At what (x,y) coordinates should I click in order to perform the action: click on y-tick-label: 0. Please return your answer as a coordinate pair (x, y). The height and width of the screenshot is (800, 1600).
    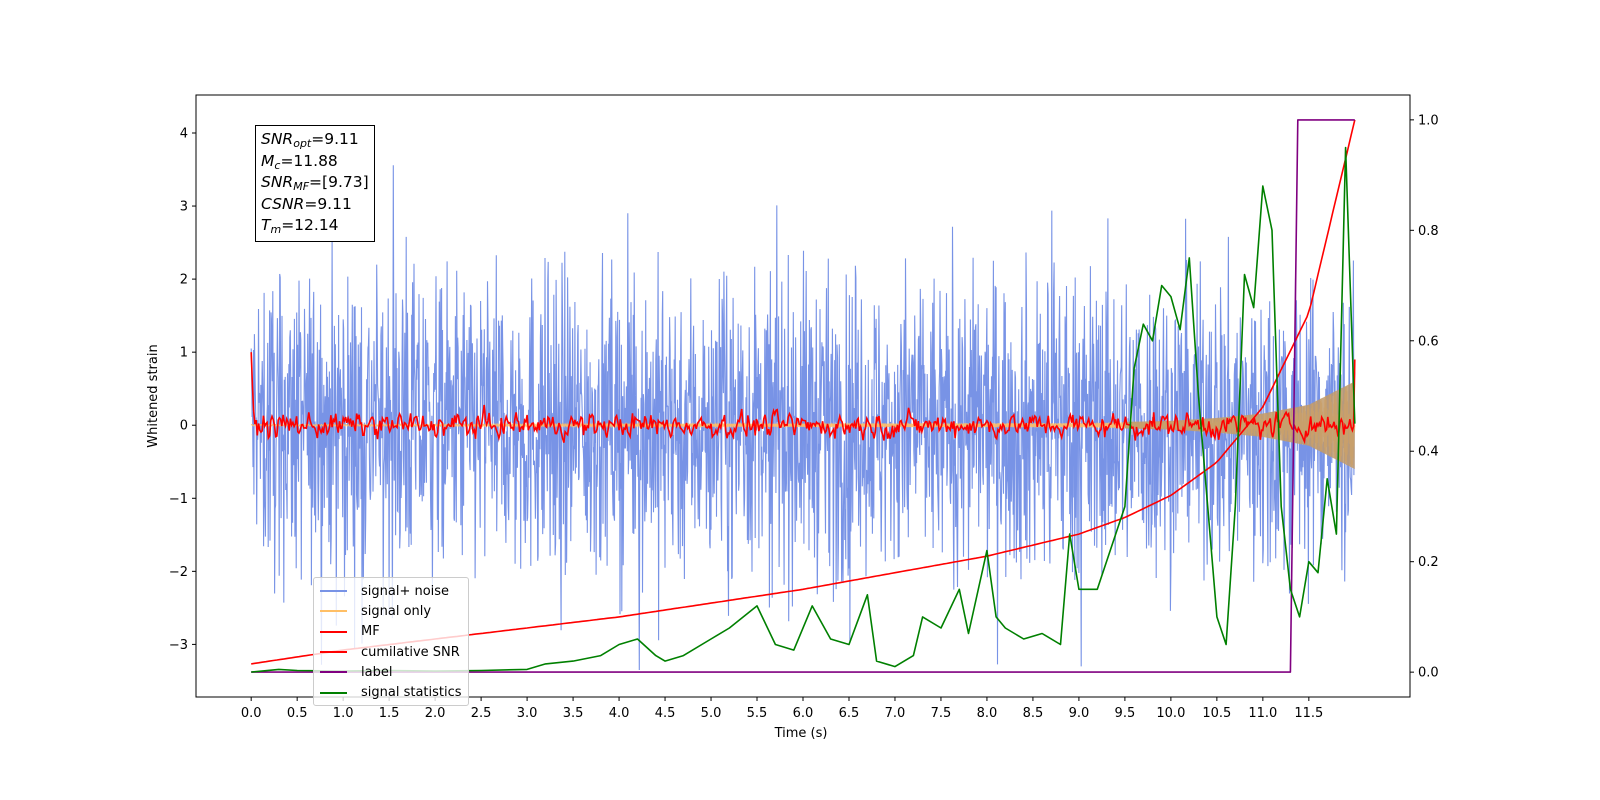
    Looking at the image, I should click on (184, 426).